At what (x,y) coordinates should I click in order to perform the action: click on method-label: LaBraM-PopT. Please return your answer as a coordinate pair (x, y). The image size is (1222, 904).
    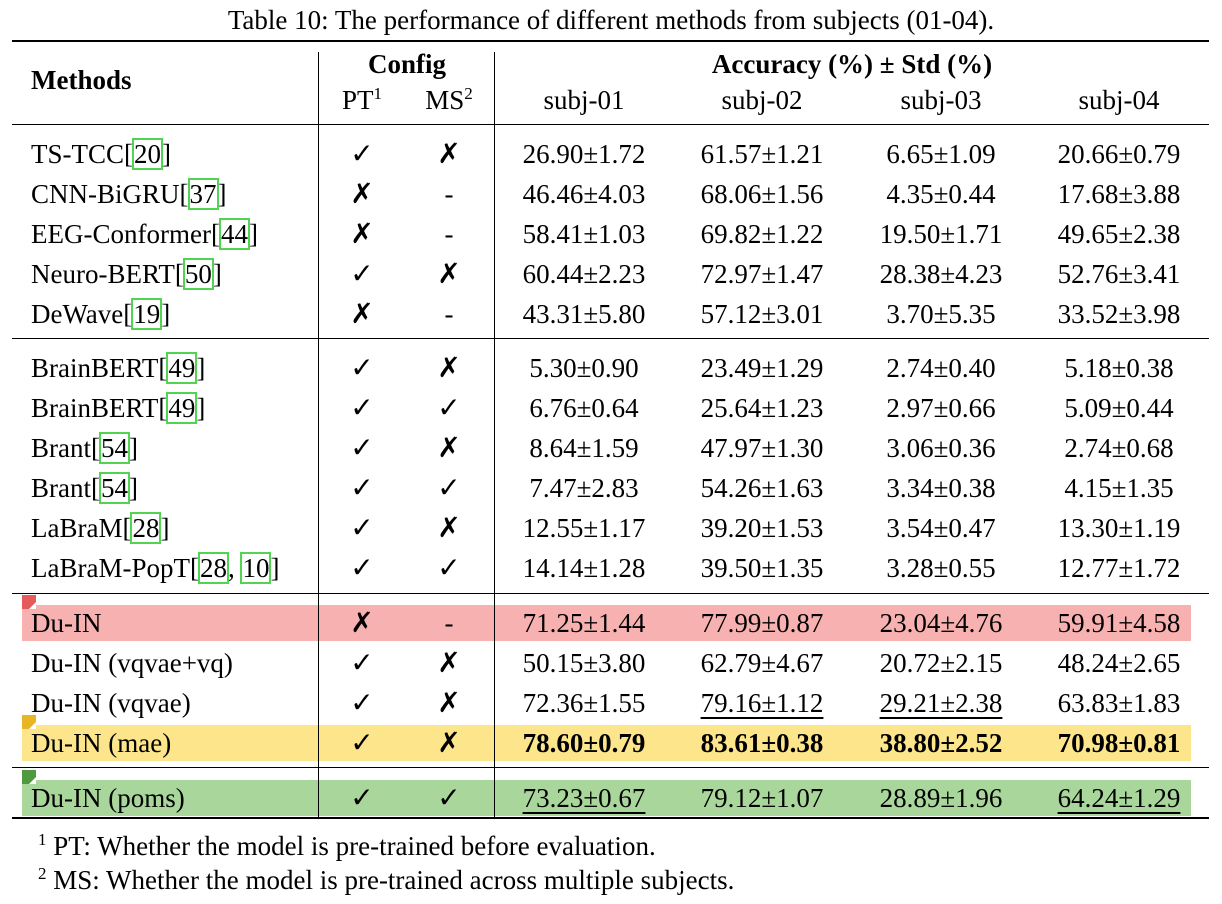
    Looking at the image, I should click on (110, 568).